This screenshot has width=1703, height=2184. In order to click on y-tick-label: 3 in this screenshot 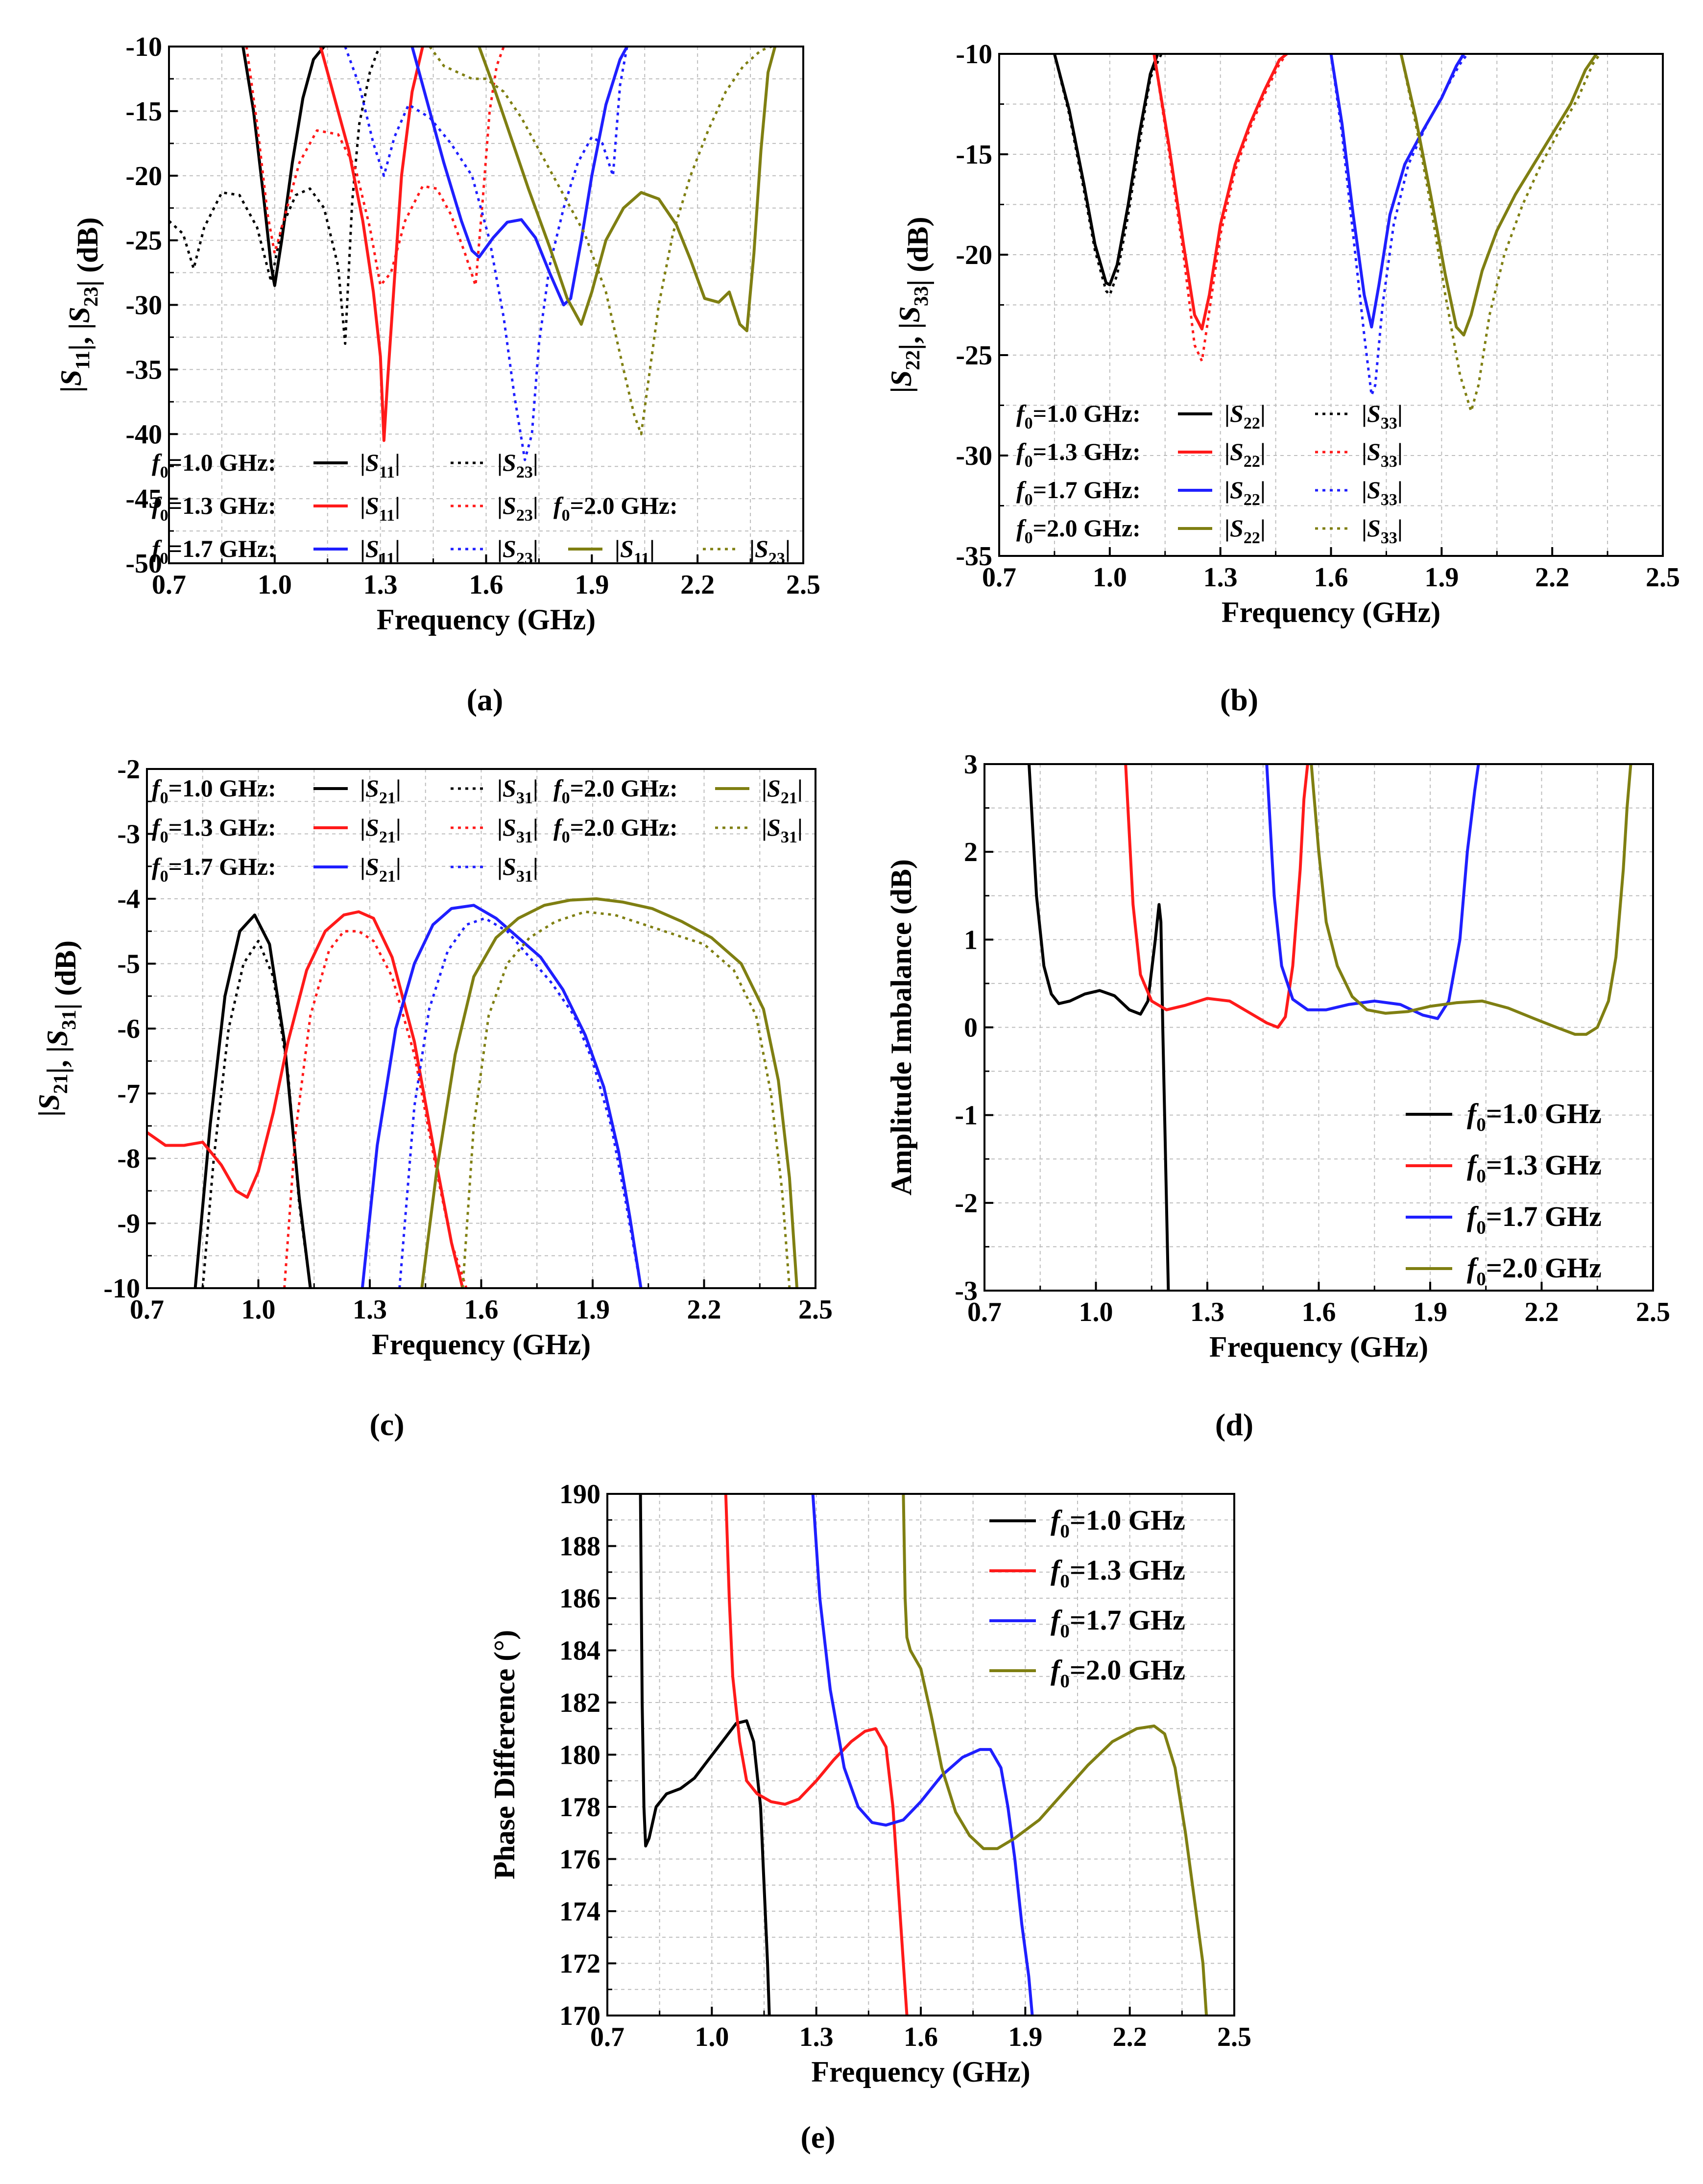, I will do `click(971, 764)`.